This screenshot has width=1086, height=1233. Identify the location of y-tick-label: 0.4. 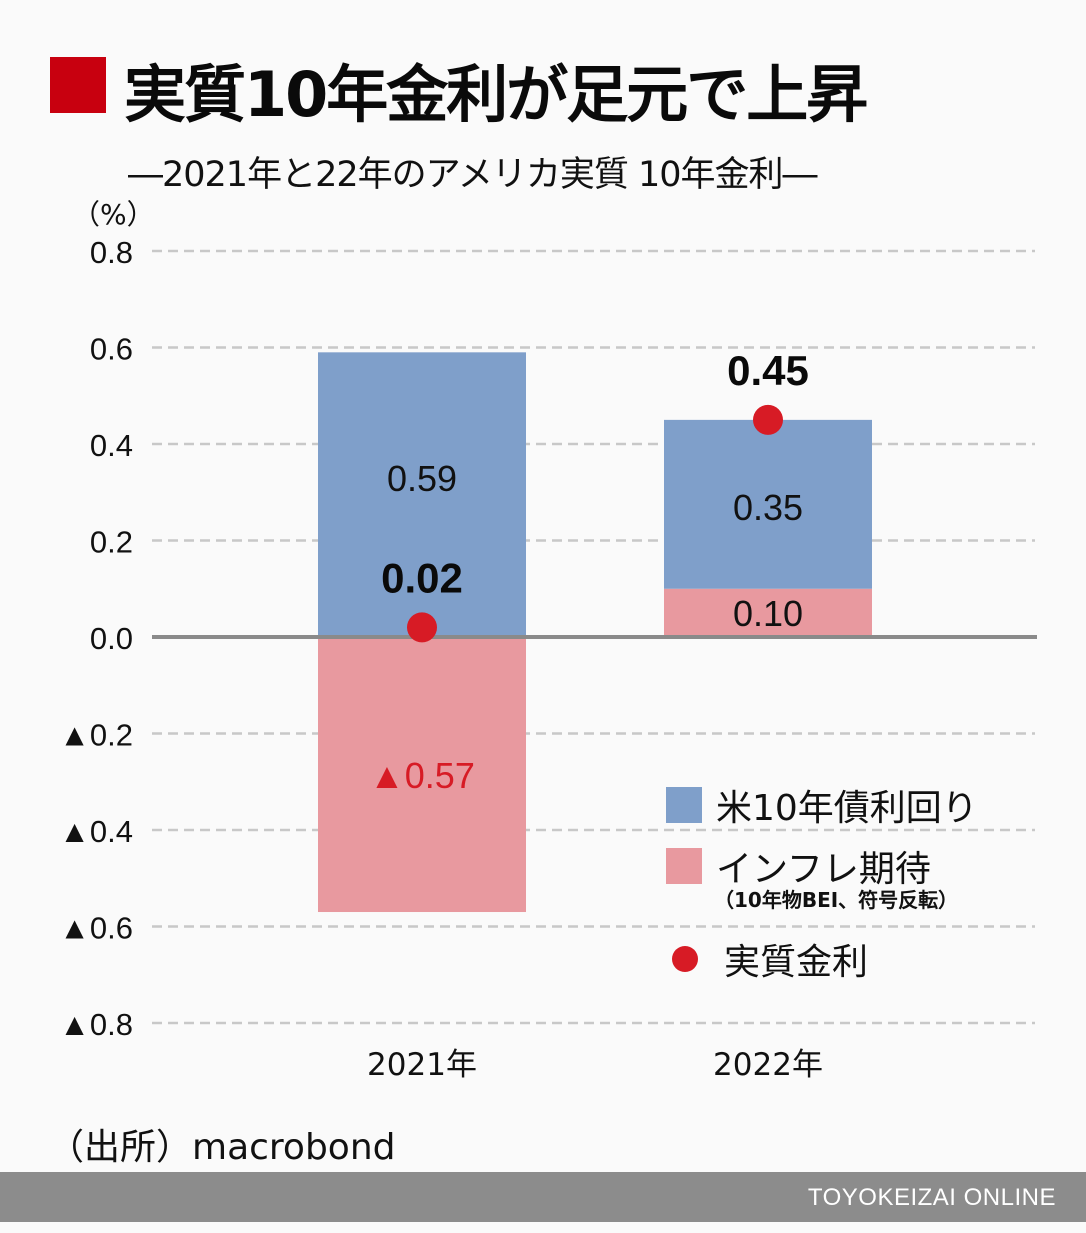
(111, 445).